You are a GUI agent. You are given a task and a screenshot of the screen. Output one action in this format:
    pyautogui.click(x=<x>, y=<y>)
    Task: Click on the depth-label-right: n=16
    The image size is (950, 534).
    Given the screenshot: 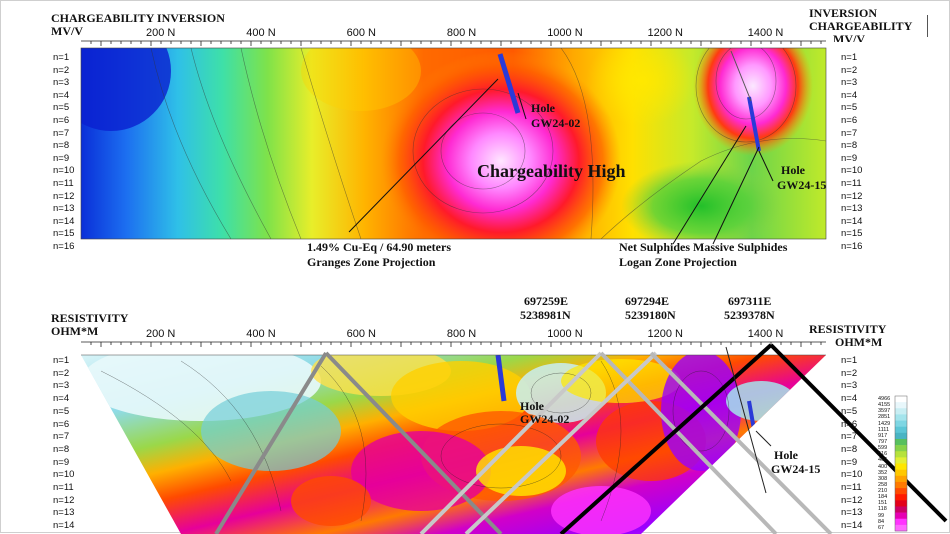 What is the action you would take?
    pyautogui.click(x=852, y=246)
    